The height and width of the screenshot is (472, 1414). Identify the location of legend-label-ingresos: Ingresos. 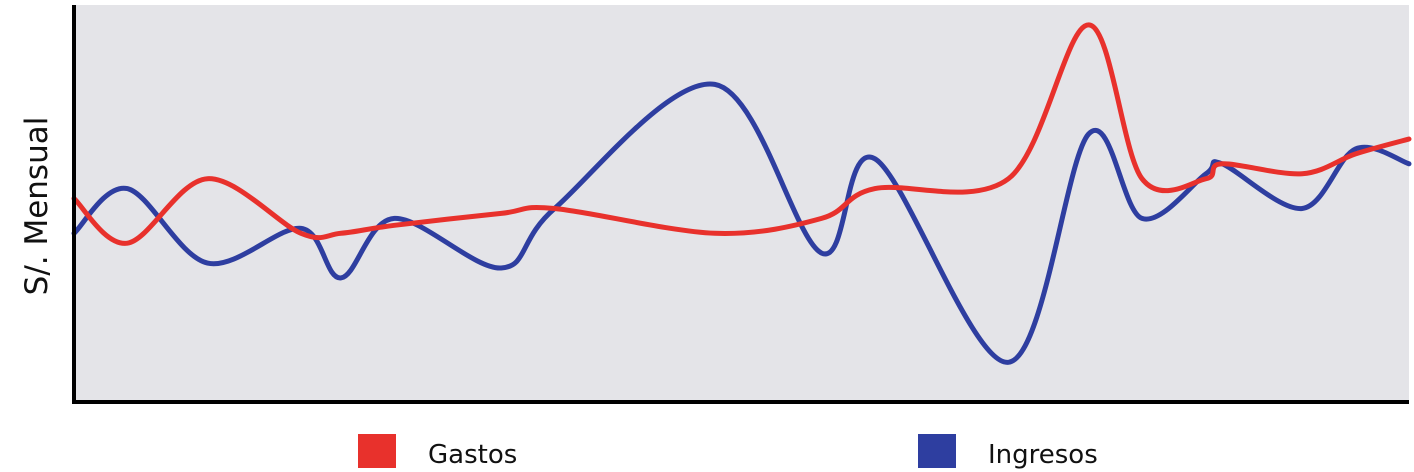
(1043, 455).